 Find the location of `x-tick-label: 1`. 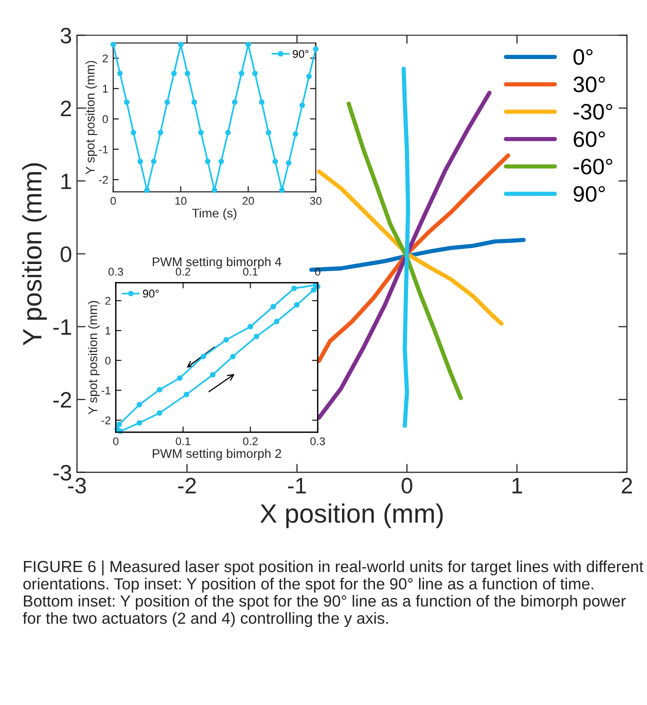

x-tick-label: 1 is located at coordinates (517, 486).